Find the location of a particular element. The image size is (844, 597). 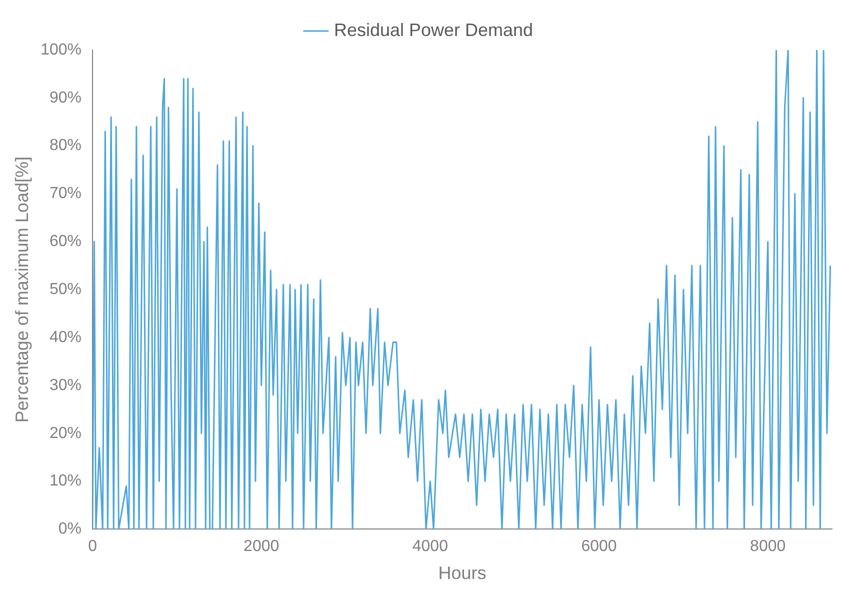

y-tick-label: 80% is located at coordinates (65, 145).